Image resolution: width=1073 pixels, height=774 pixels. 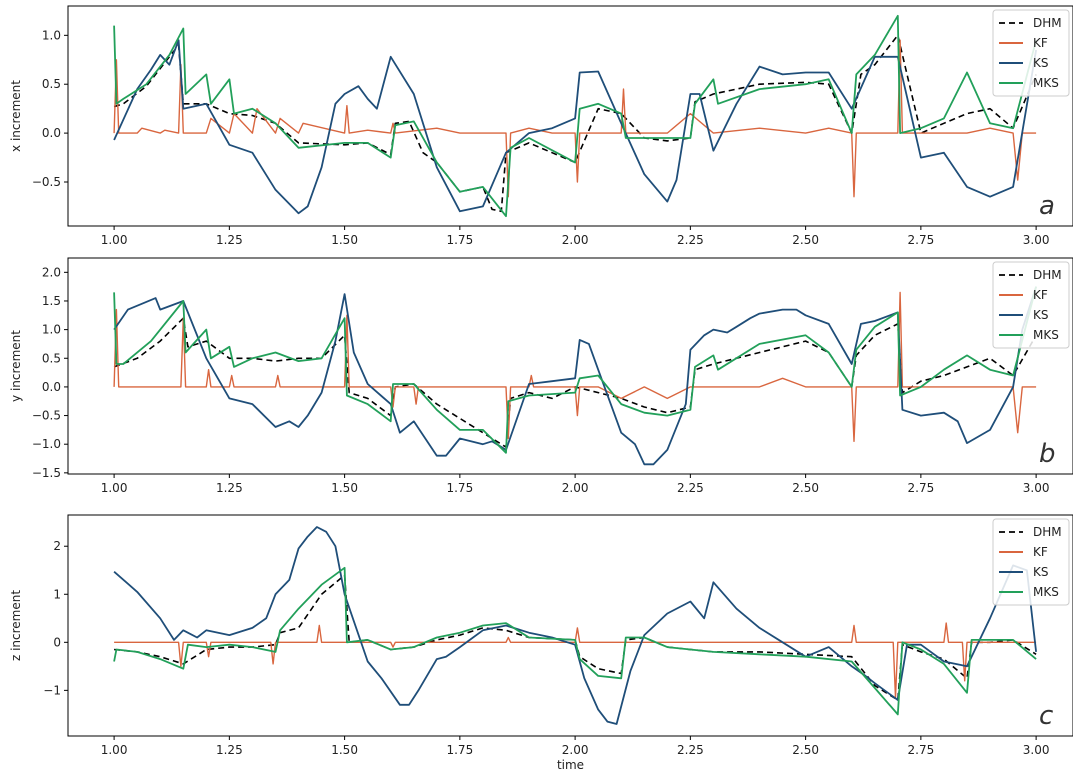 I want to click on y-tick-label: 1.5, so click(x=51, y=301).